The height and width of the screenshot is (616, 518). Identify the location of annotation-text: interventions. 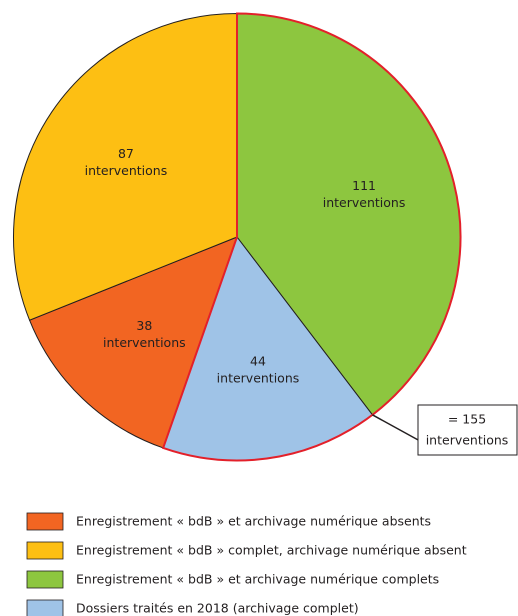
(467, 440).